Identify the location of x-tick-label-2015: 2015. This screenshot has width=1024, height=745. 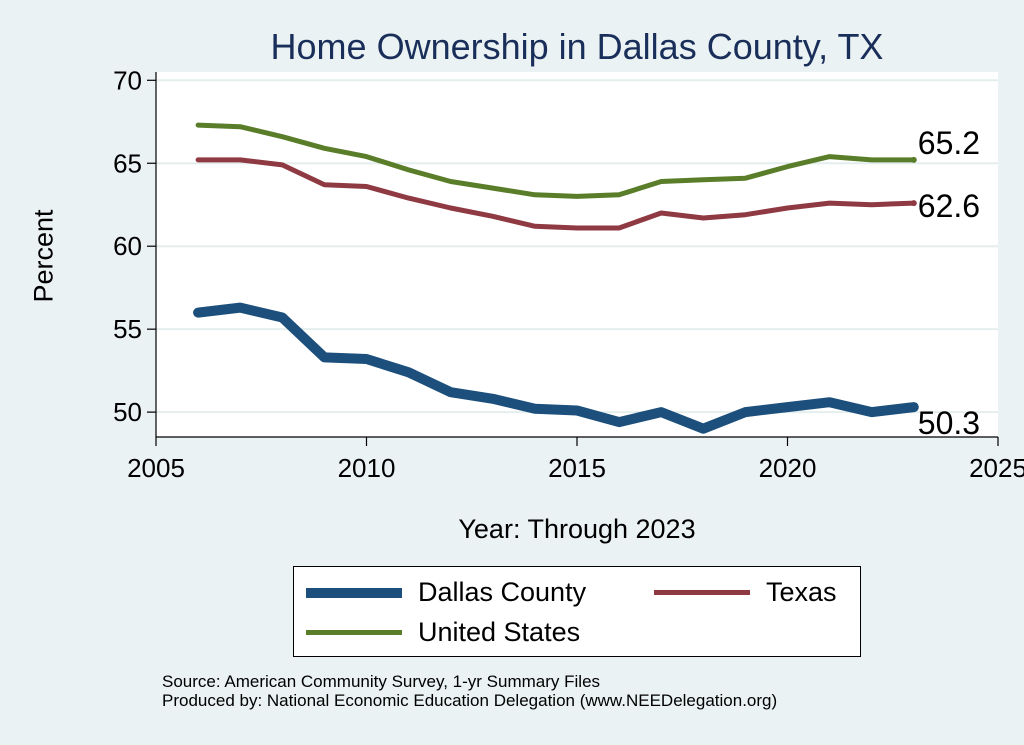
(577, 468).